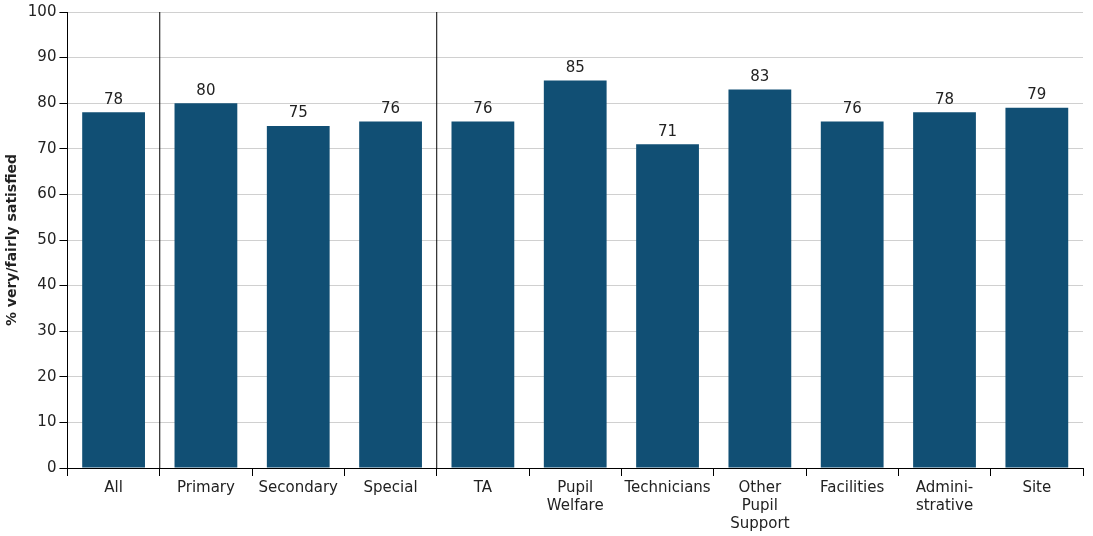  Describe the element at coordinates (852, 486) in the screenshot. I see `x-tick-label: Facilities` at that location.